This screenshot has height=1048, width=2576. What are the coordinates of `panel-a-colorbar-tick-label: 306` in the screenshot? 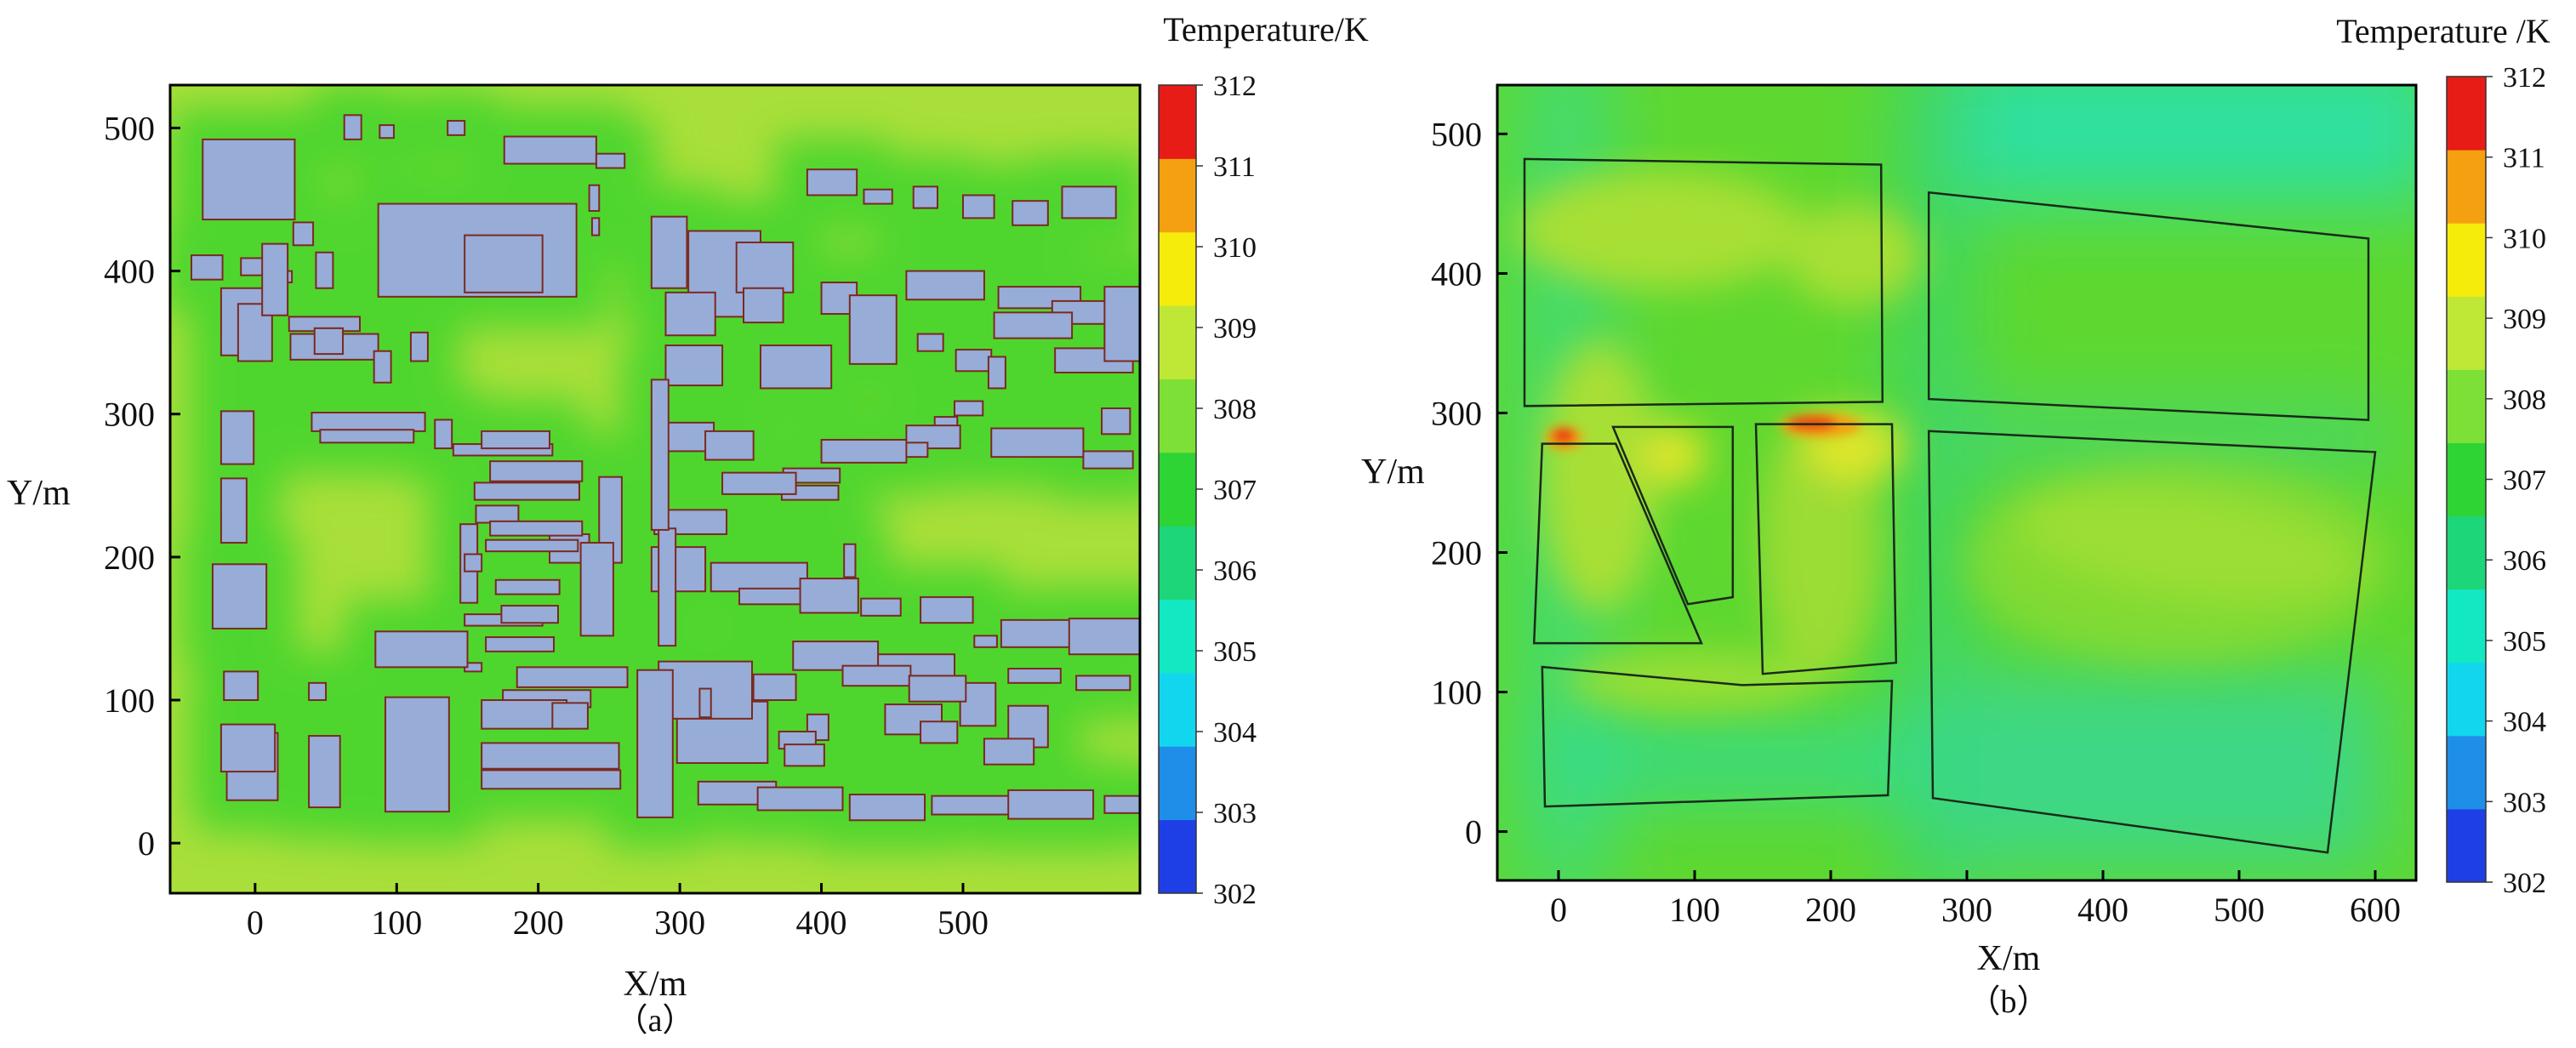 It's located at (1235, 571).